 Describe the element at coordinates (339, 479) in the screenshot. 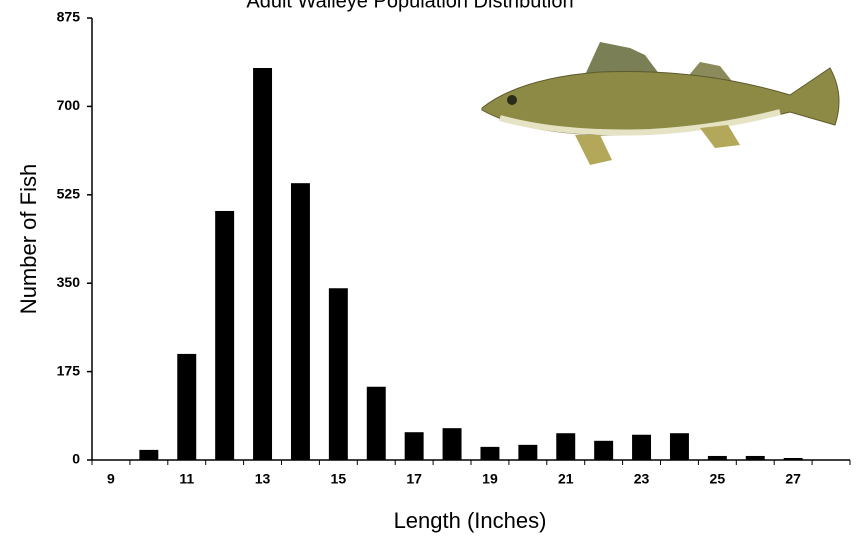

I see `x-tick-label: 15` at that location.